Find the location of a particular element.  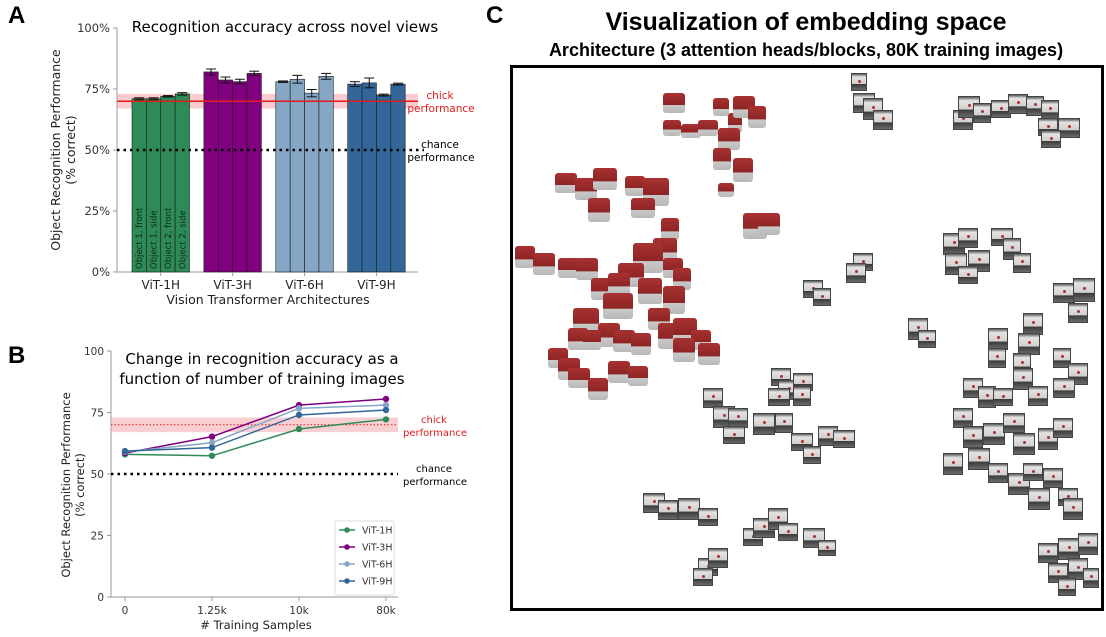

chart-b-ytick-label: 0 is located at coordinates (100, 598).